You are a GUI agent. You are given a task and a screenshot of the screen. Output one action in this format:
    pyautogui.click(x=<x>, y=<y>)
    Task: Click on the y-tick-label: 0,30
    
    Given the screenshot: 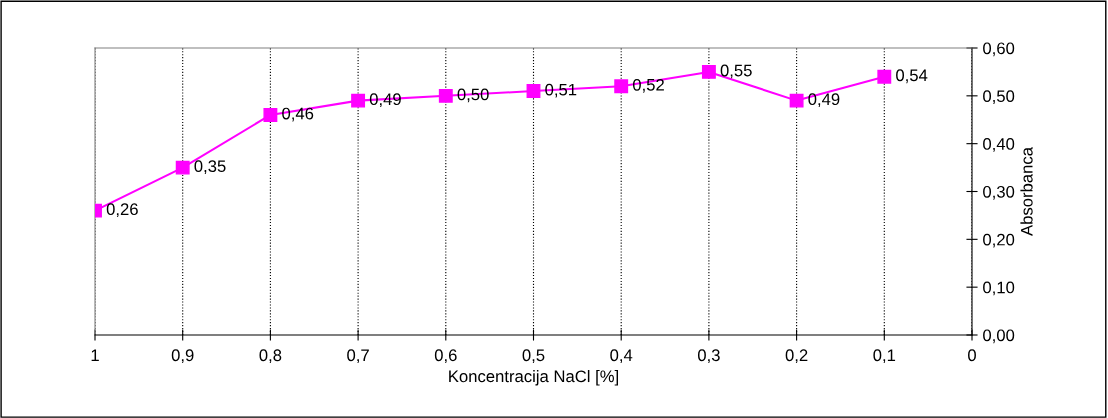 What is the action you would take?
    pyautogui.click(x=999, y=192)
    